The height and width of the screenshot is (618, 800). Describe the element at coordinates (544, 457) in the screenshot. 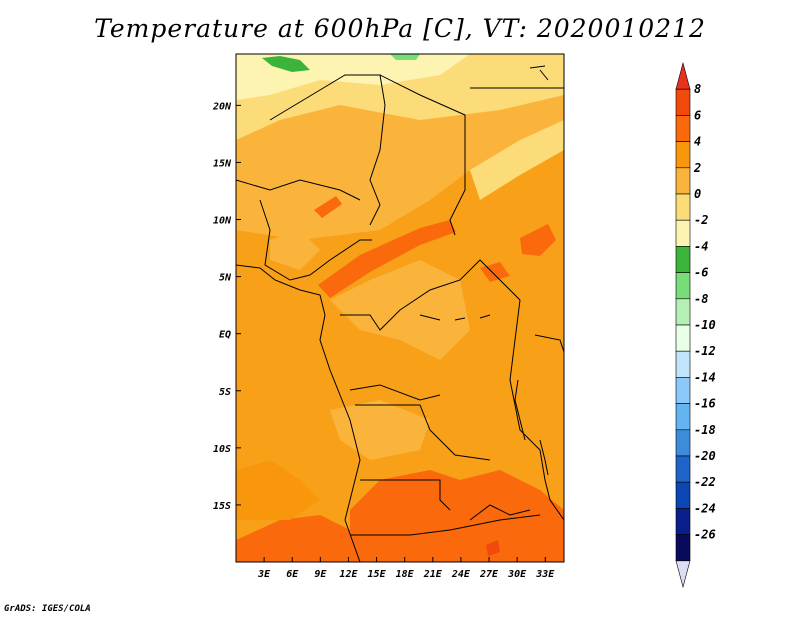

I see `lake-malawi` at that location.